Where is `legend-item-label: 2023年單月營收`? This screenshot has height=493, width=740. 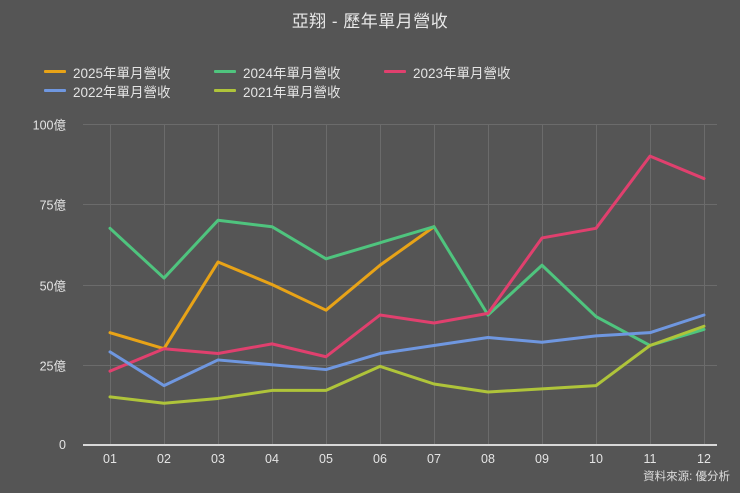
legend-item-label: 2023年單月營收 is located at coordinates (462, 73).